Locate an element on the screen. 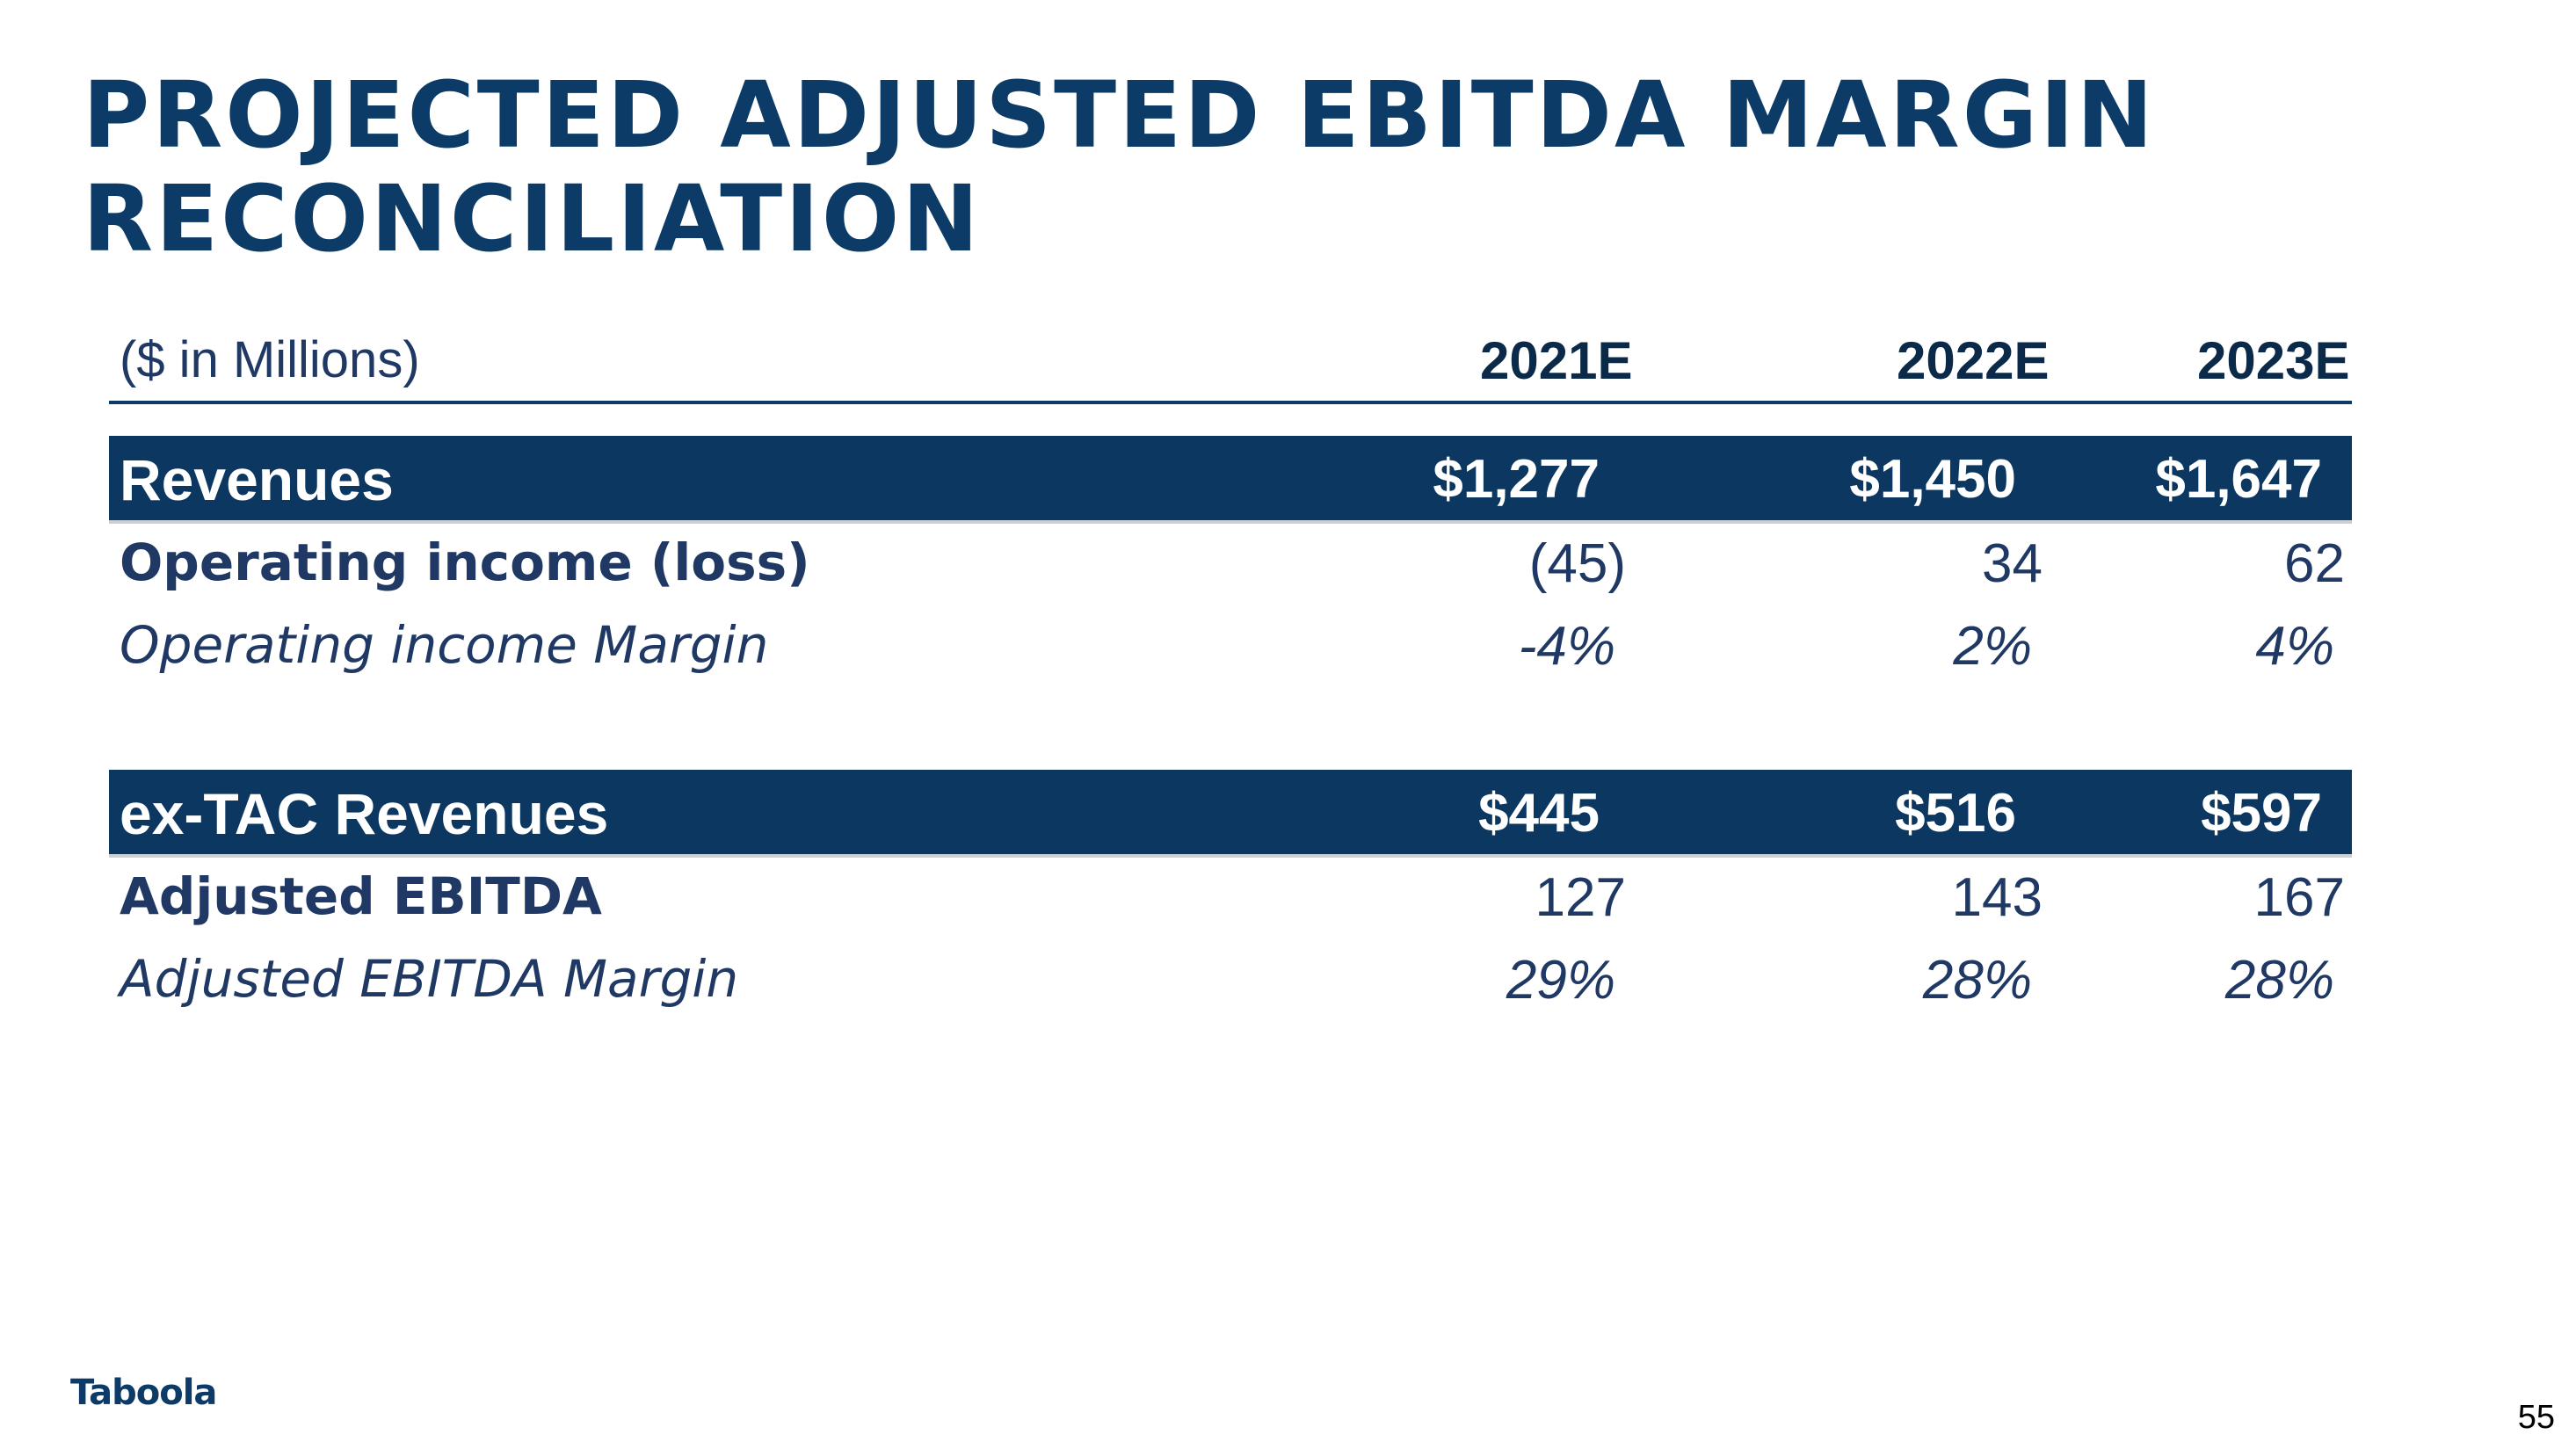 This screenshot has width=2576, height=1449. band-value: $597 is located at coordinates (2261, 813).